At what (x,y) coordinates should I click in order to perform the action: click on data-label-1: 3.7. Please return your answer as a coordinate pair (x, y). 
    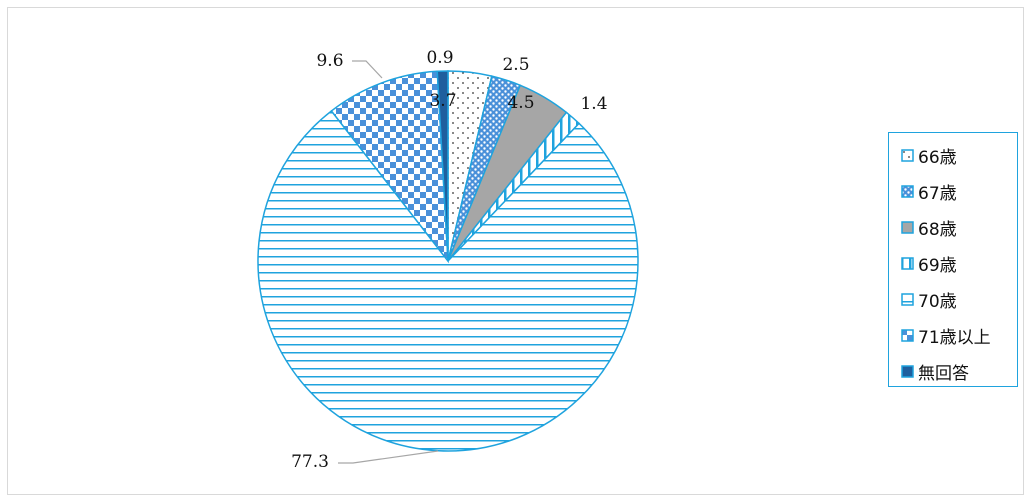
    Looking at the image, I should click on (442, 101).